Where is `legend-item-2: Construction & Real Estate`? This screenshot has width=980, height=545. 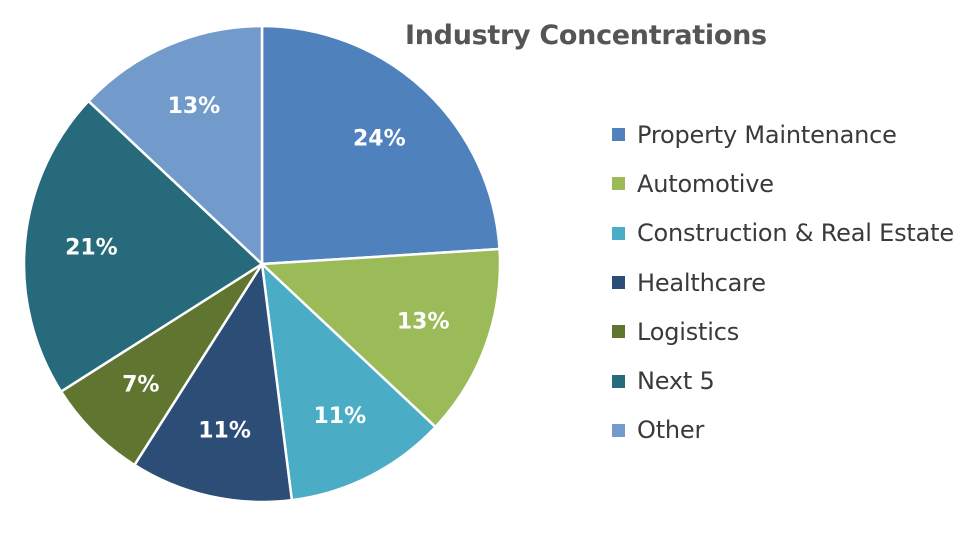 legend-item-2: Construction & Real Estate is located at coordinates (783, 233).